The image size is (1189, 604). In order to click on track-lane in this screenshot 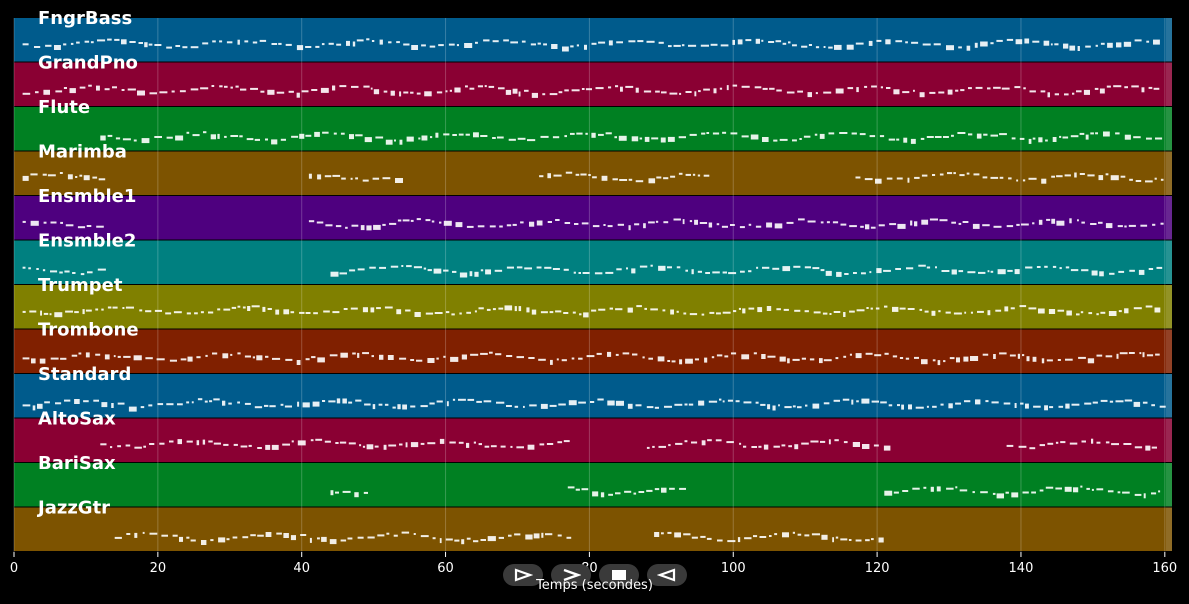, I will do `click(593, 173)`.